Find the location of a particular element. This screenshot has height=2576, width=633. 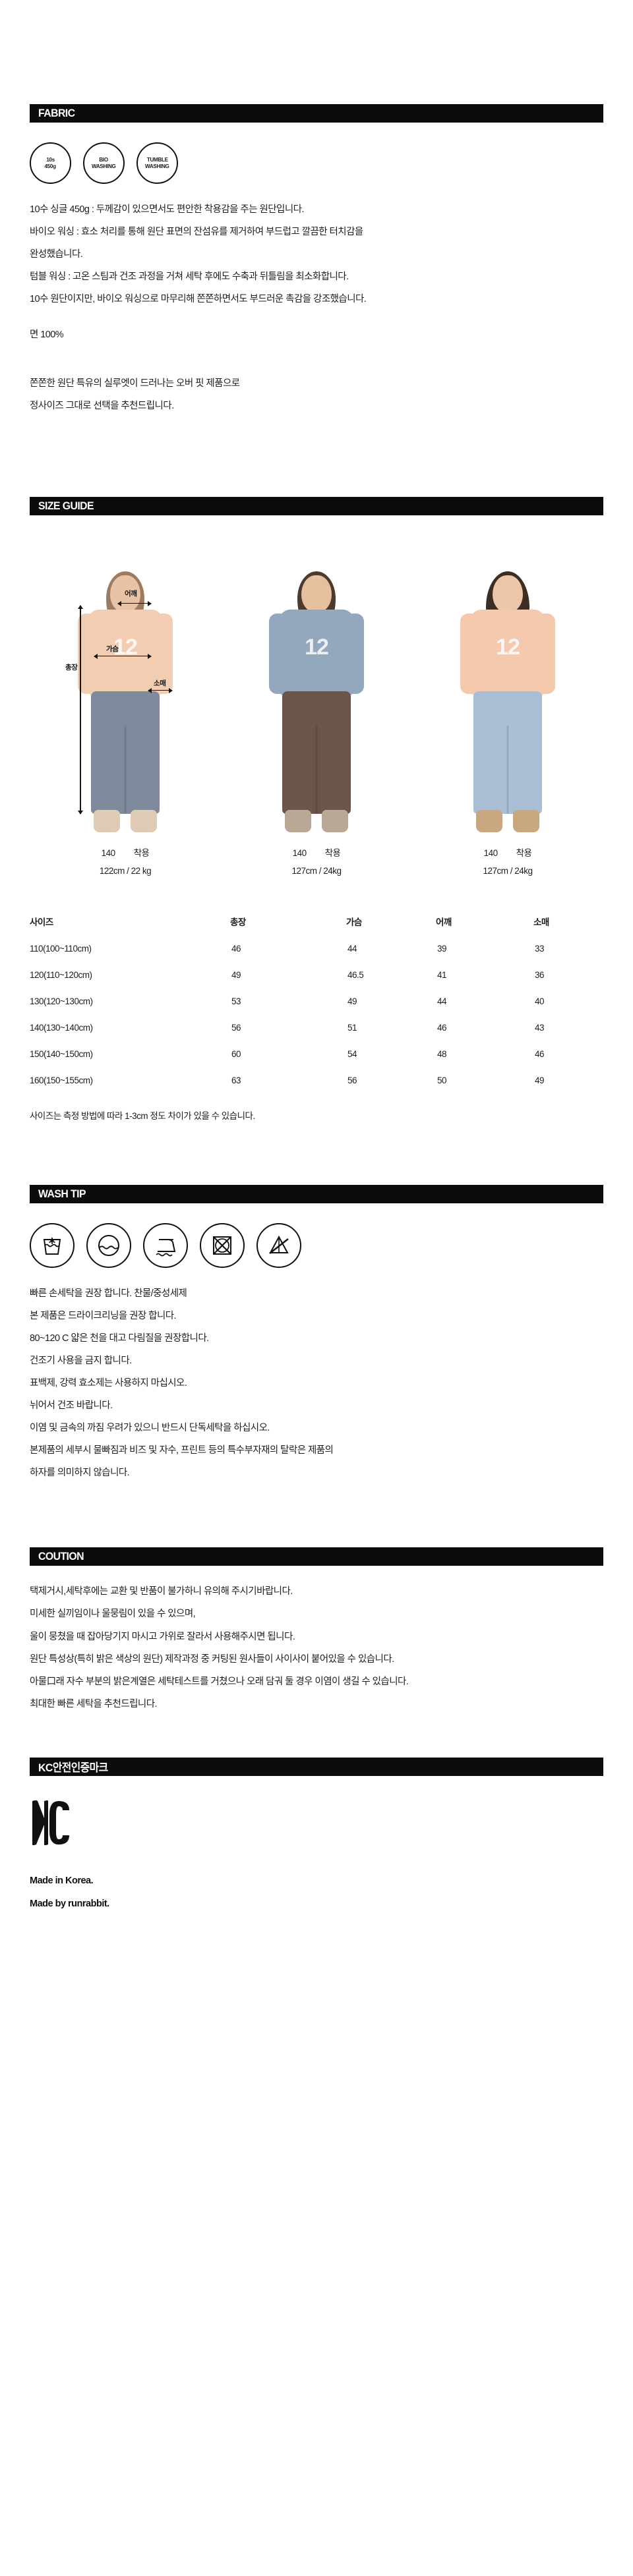

cell-chest: 49 is located at coordinates (352, 1002).